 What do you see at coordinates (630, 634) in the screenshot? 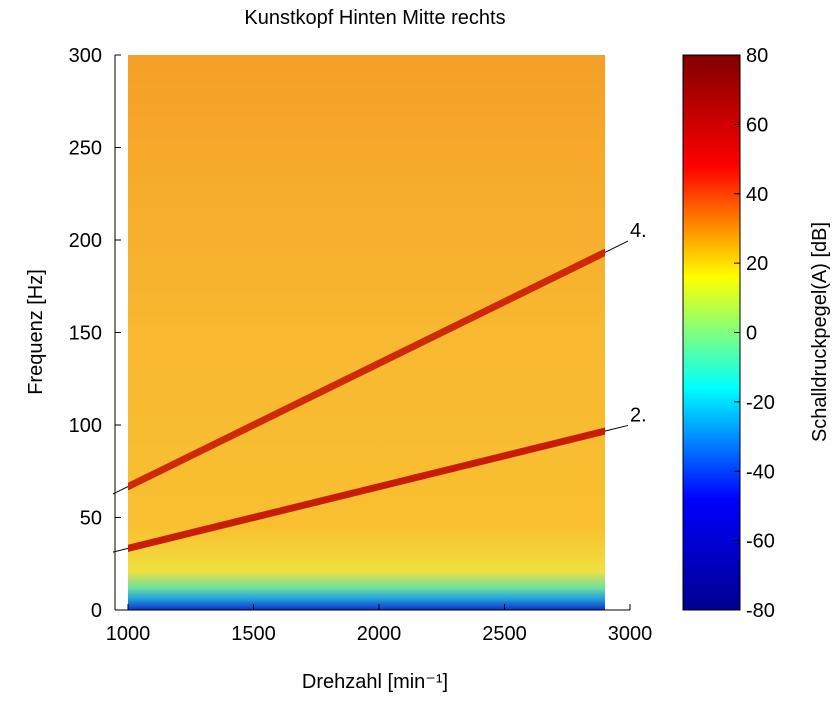
I see `x-tick-label: 3000` at bounding box center [630, 634].